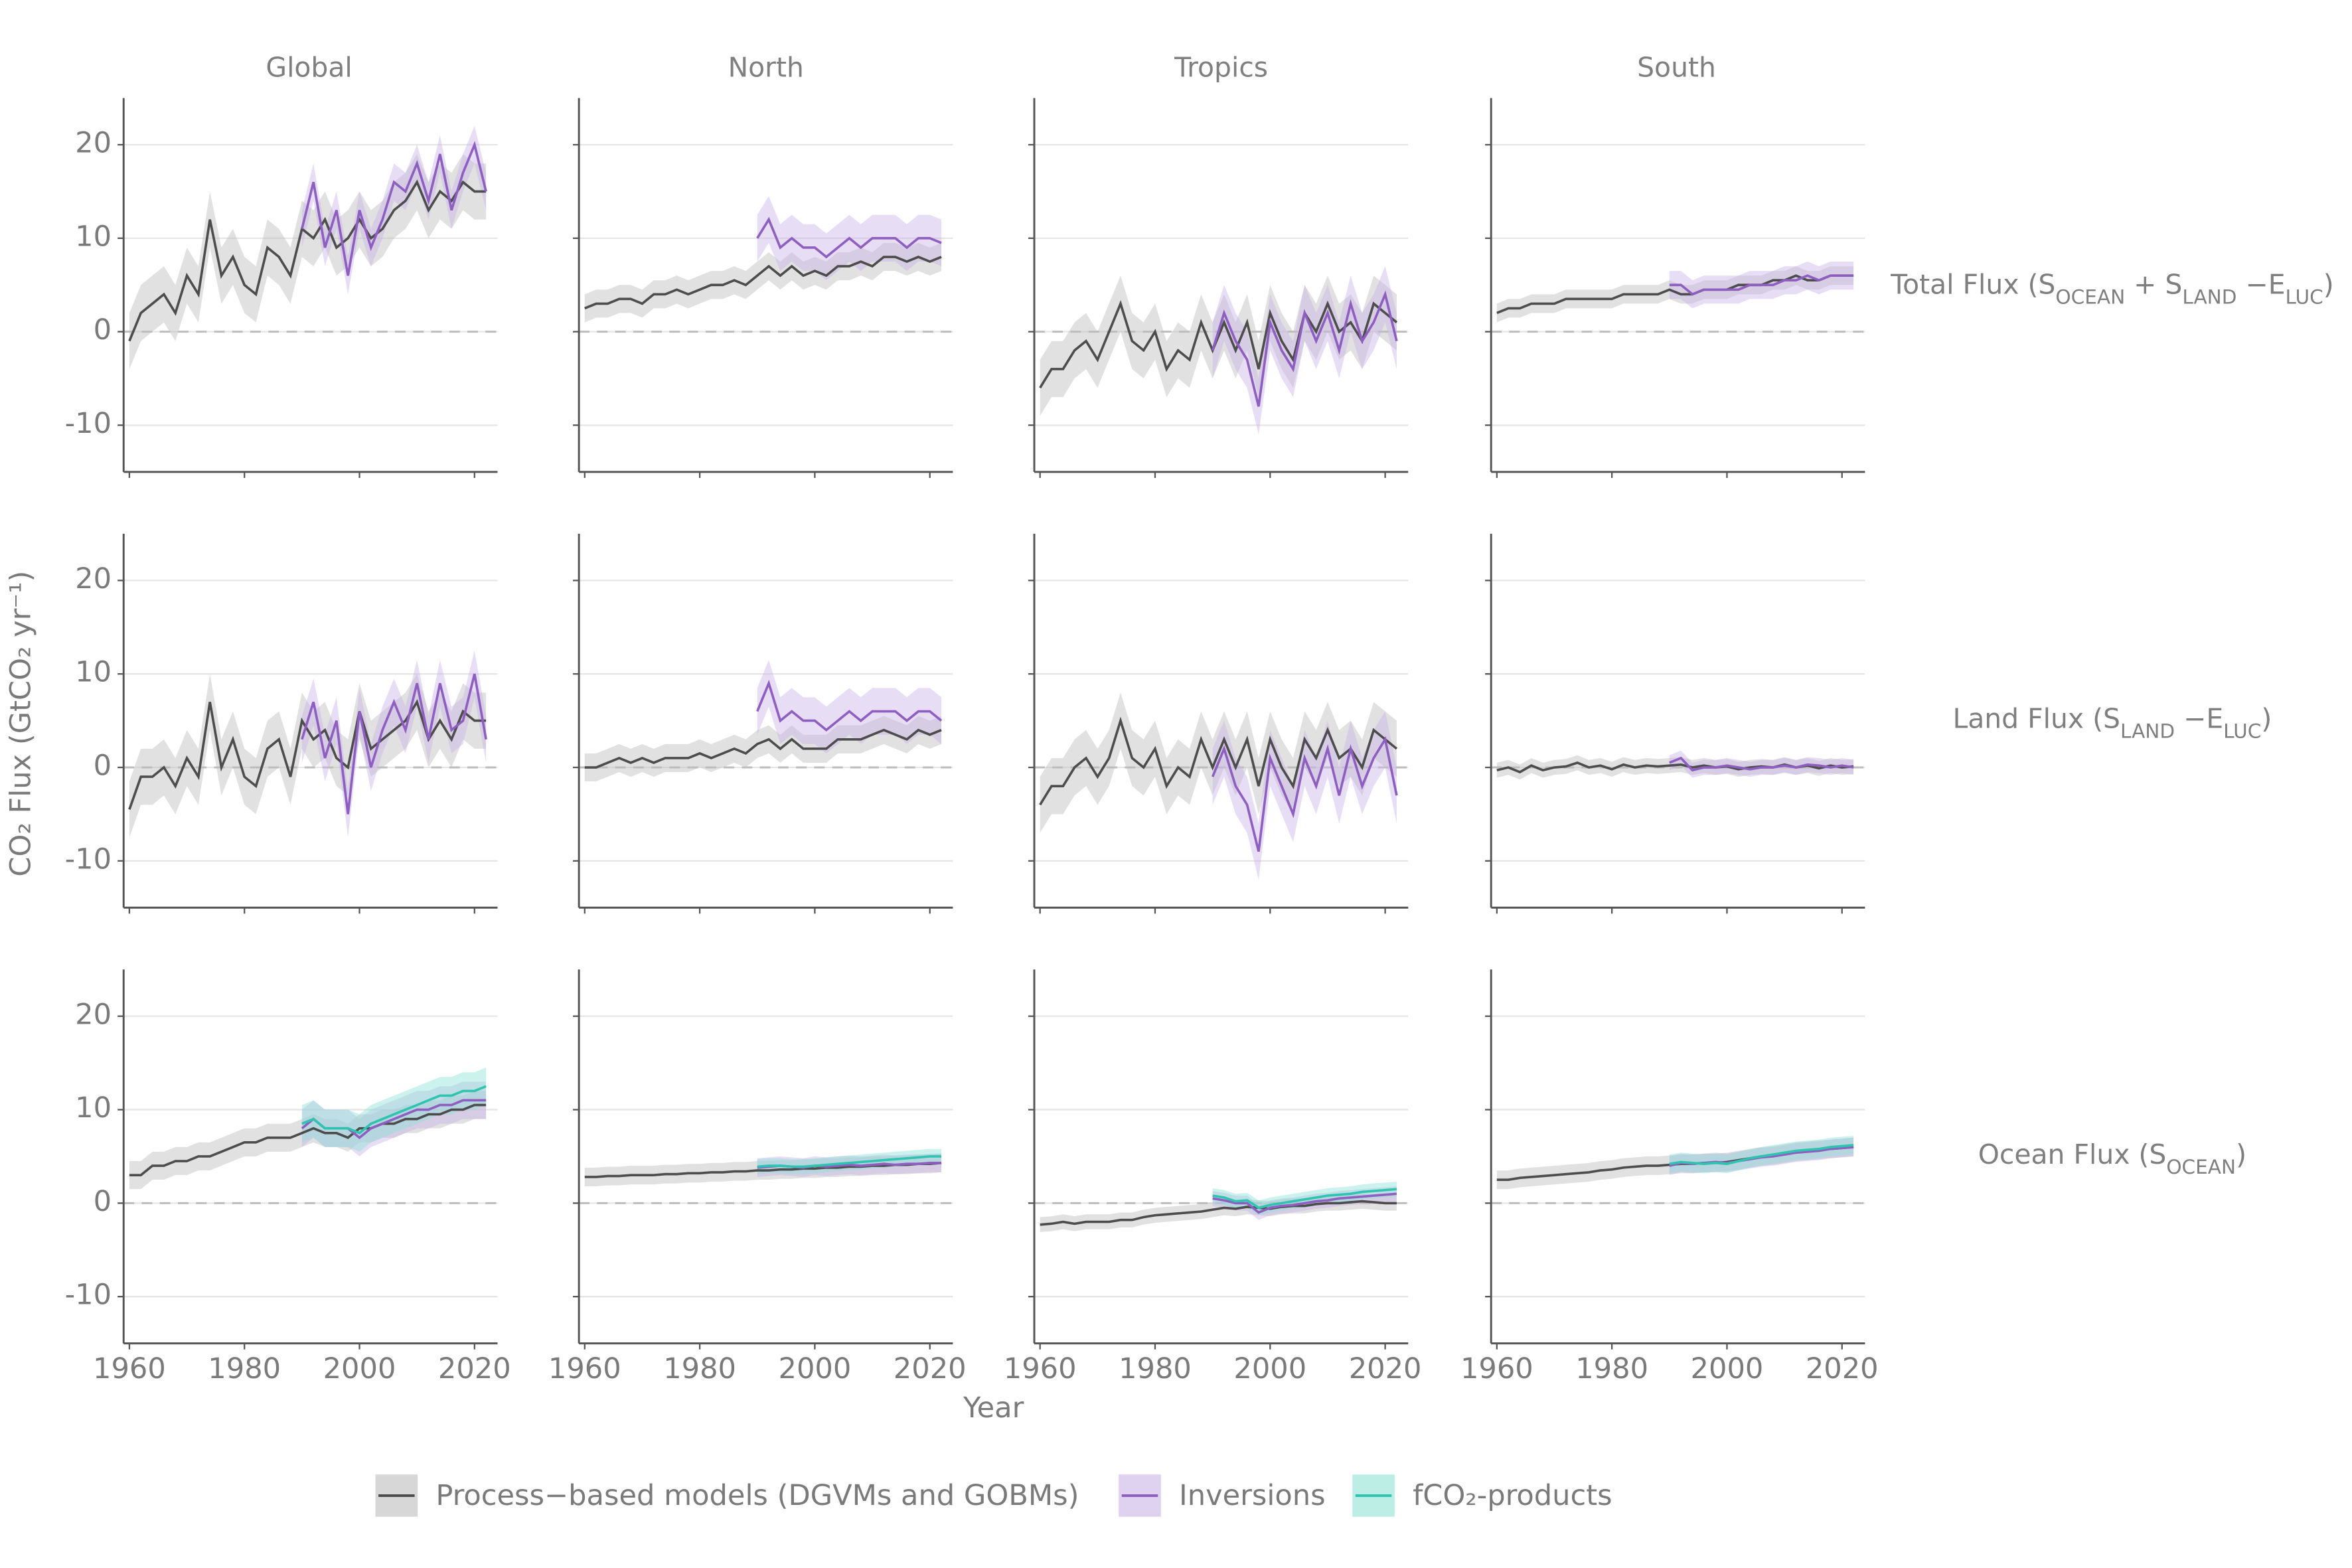 This screenshot has height=1568, width=2352. What do you see at coordinates (1253, 1496) in the screenshot?
I see `legend-label: Inversions` at bounding box center [1253, 1496].